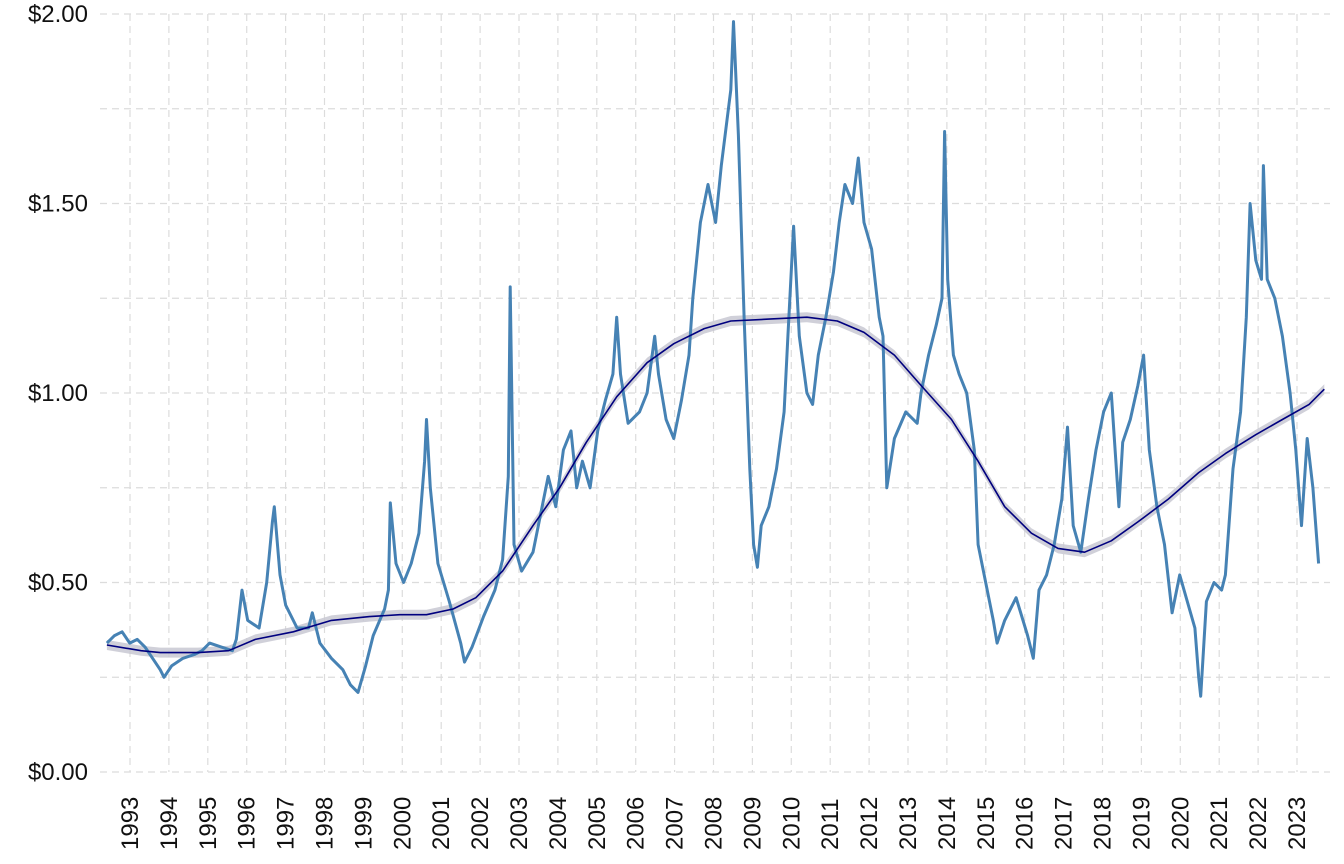  What do you see at coordinates (441, 823) in the screenshot?
I see `x-tick-label: 2001` at bounding box center [441, 823].